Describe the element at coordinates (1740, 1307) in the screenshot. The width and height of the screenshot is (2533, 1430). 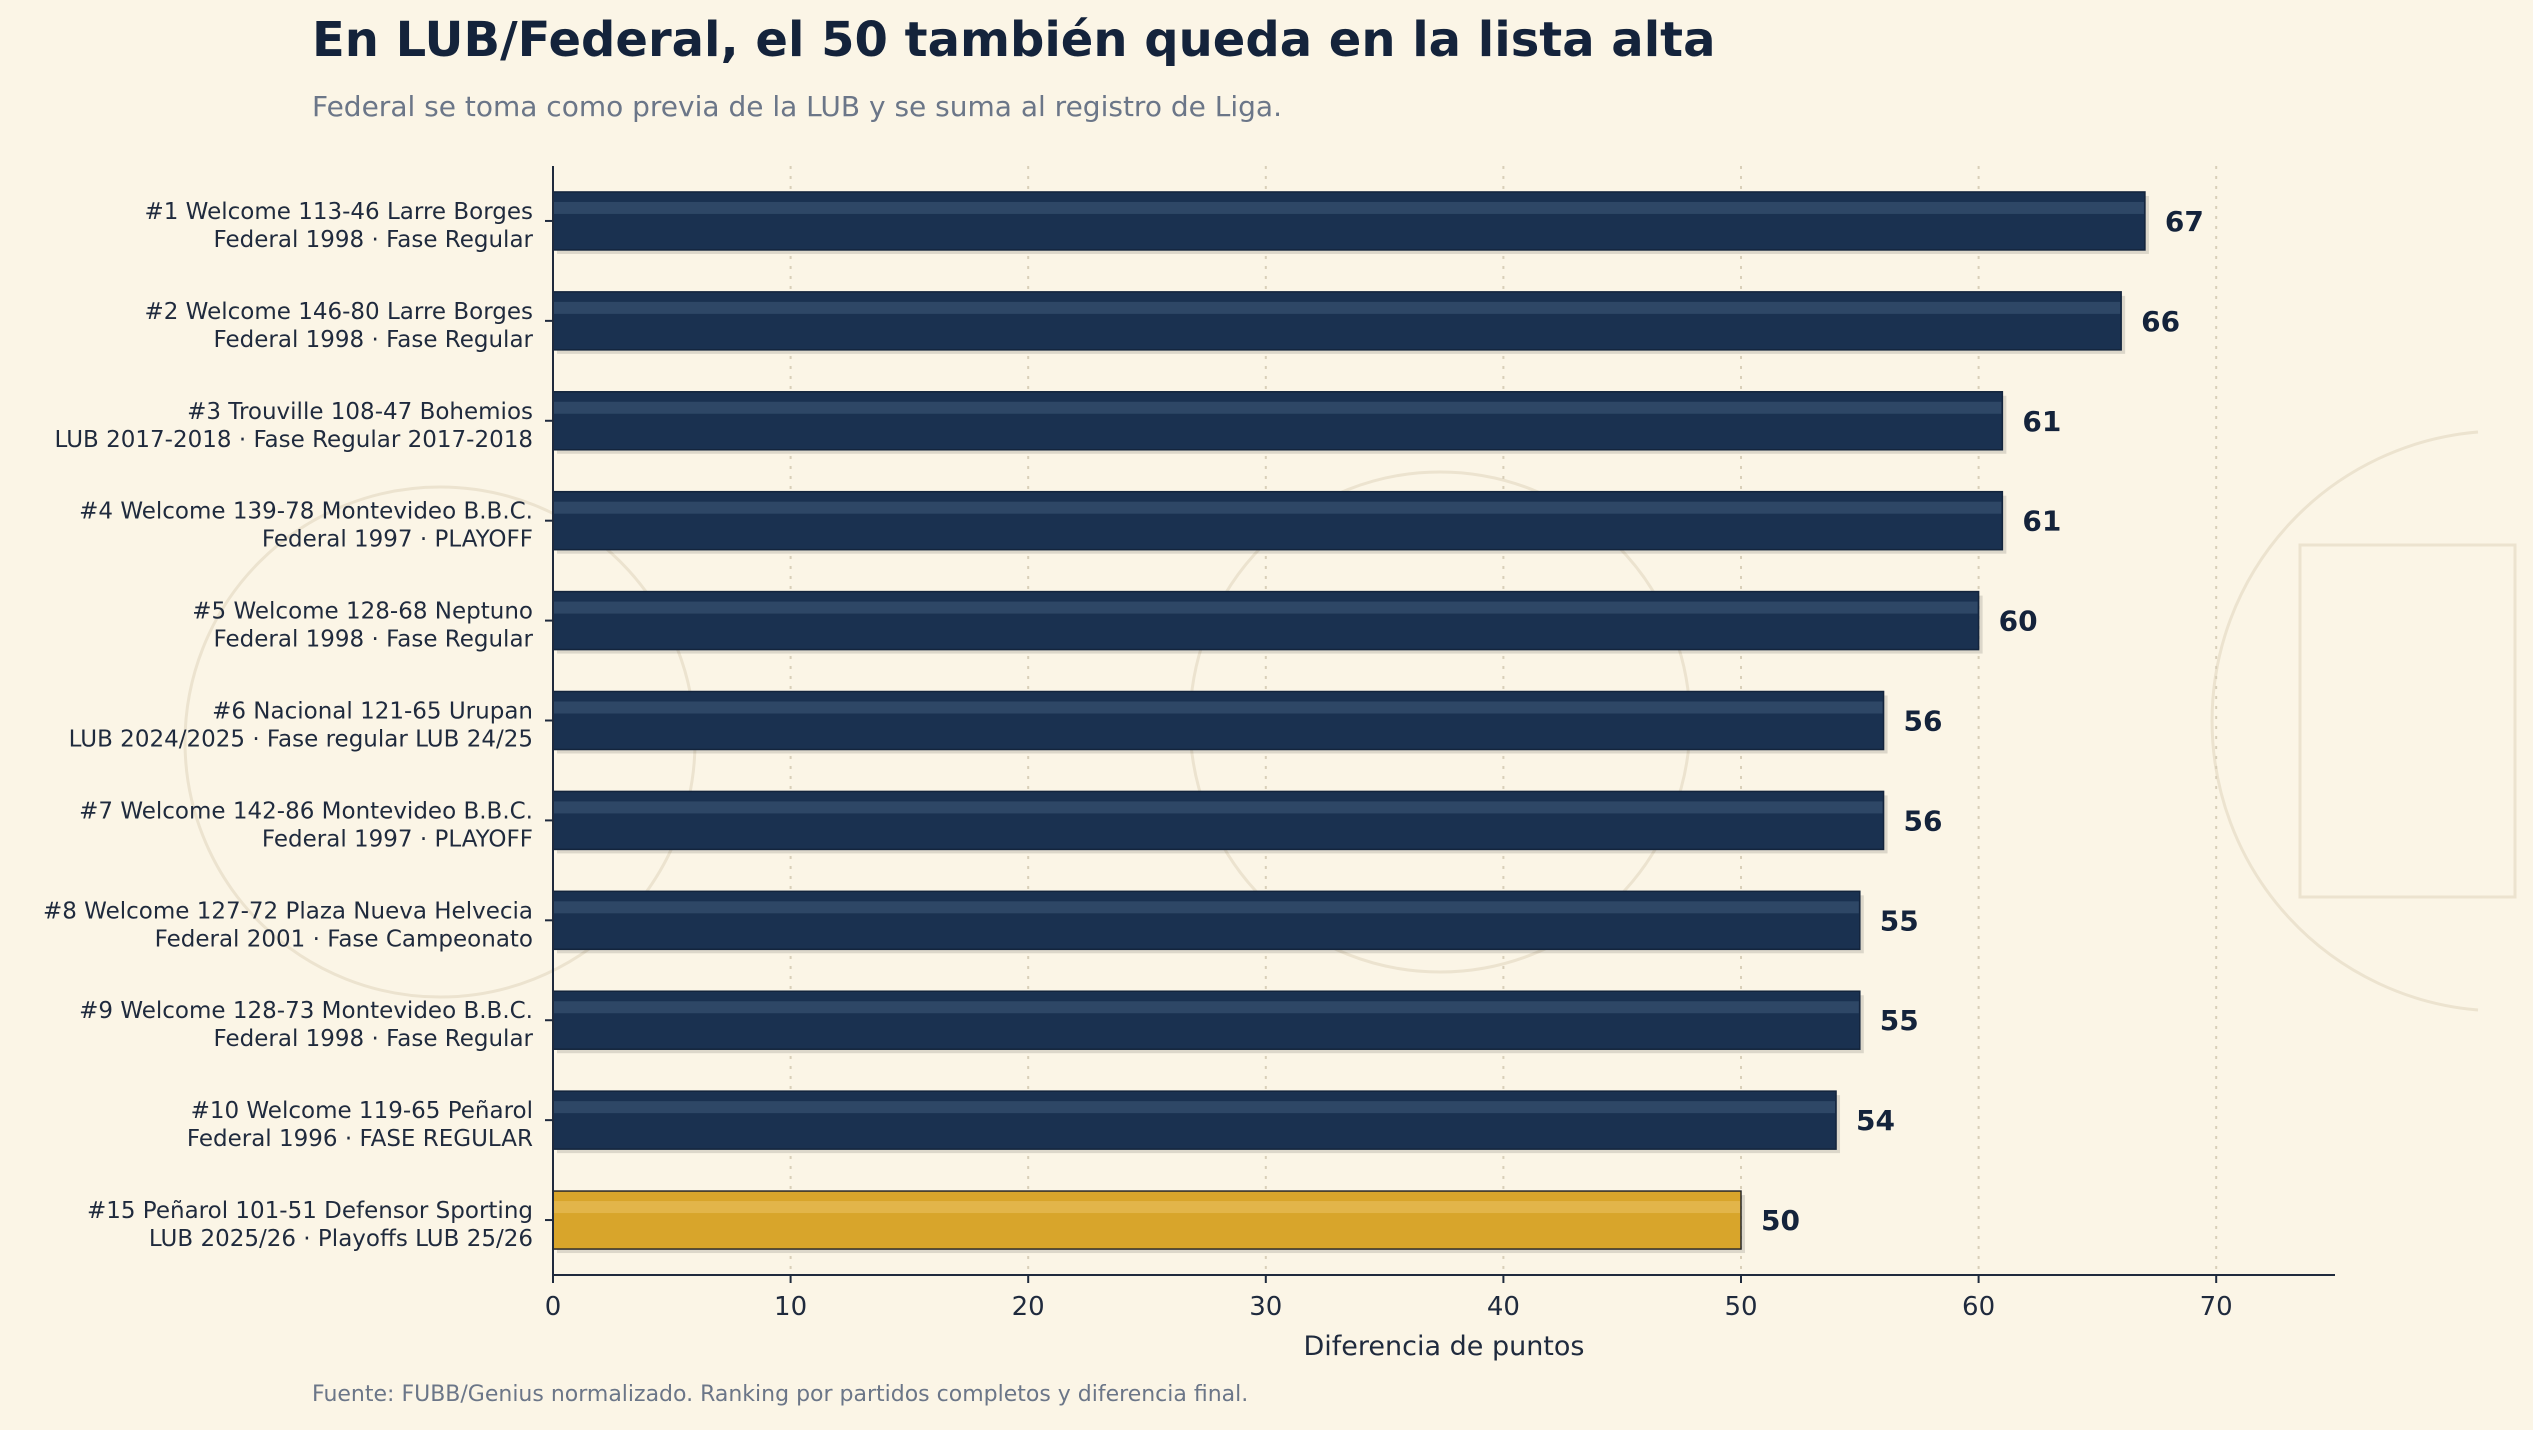
I see `x-tick-label: 50` at that location.